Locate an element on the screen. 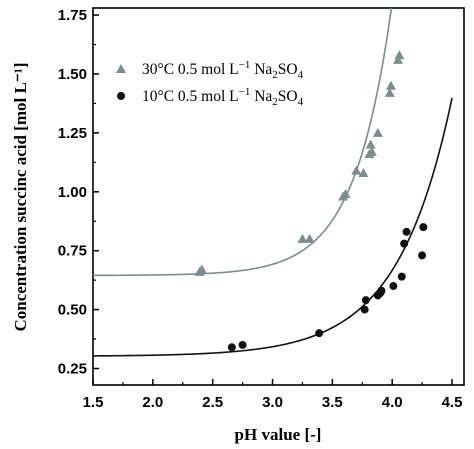 The height and width of the screenshot is (449, 474). x-tick-label: 4.0 is located at coordinates (392, 402).